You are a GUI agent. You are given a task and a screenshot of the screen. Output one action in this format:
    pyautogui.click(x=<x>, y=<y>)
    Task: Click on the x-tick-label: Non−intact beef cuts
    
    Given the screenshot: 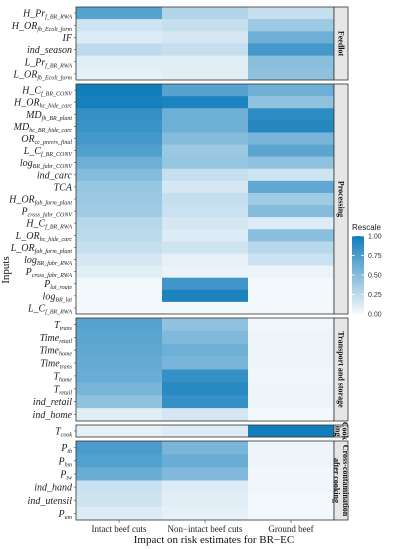 What is the action you would take?
    pyautogui.click(x=205, y=529)
    